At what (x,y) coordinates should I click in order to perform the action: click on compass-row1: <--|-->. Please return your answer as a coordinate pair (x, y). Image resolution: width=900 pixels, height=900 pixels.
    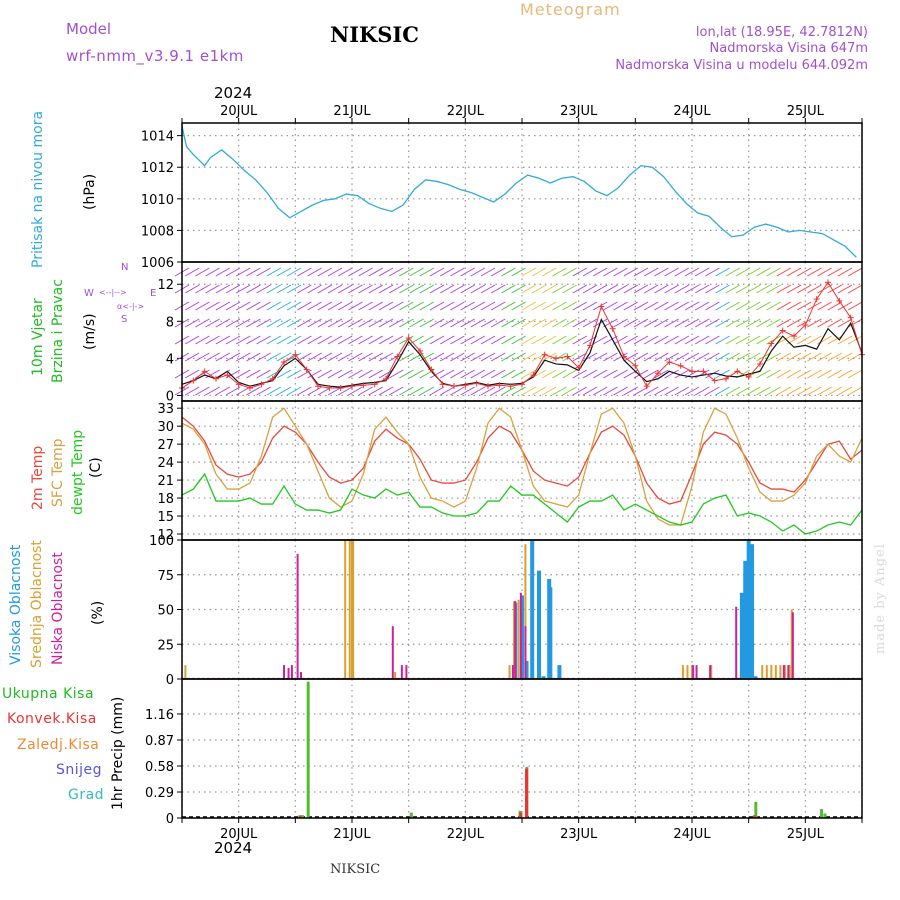
    Looking at the image, I should click on (113, 292).